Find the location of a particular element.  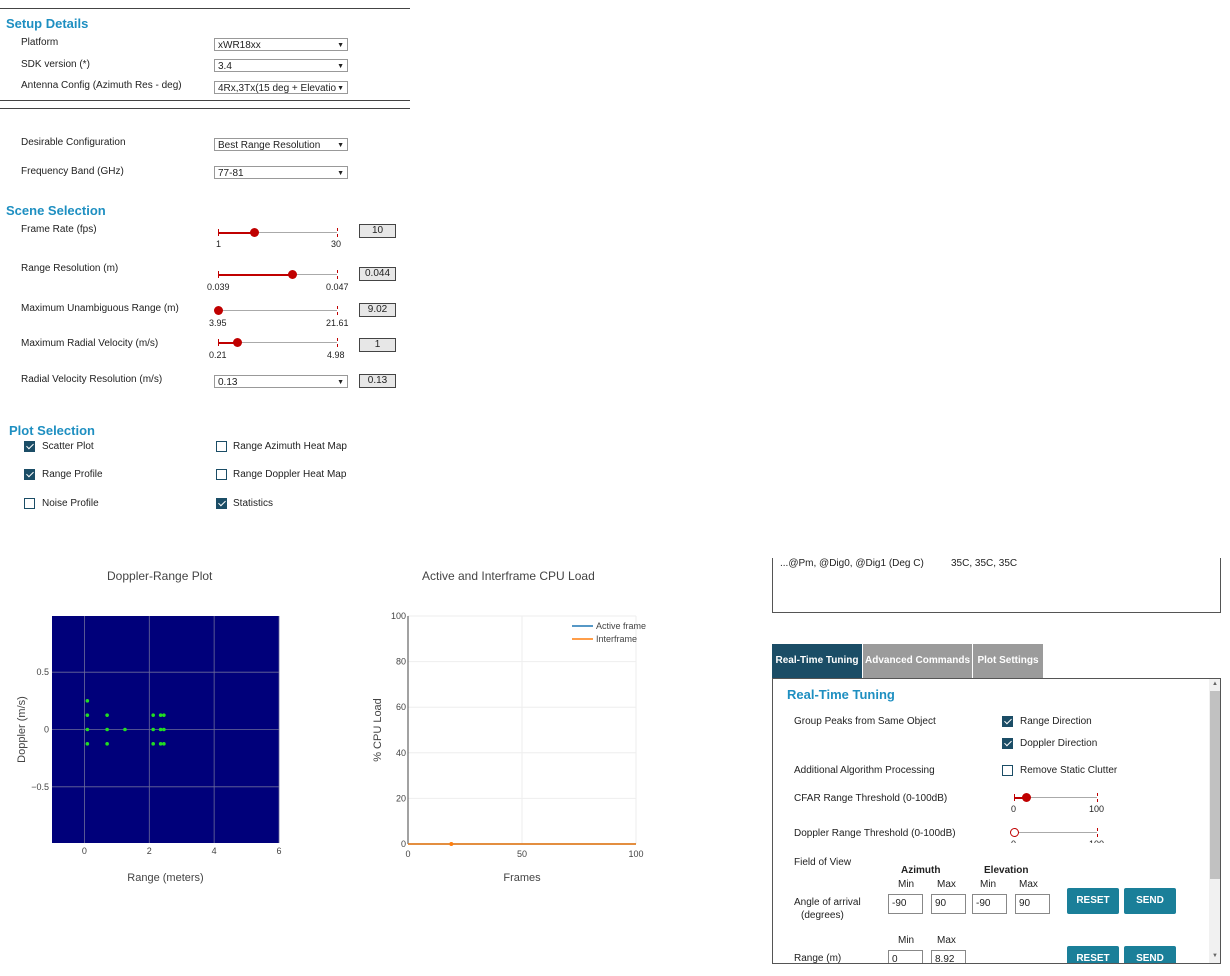

frame-rate-value: 10 is located at coordinates (377, 231).